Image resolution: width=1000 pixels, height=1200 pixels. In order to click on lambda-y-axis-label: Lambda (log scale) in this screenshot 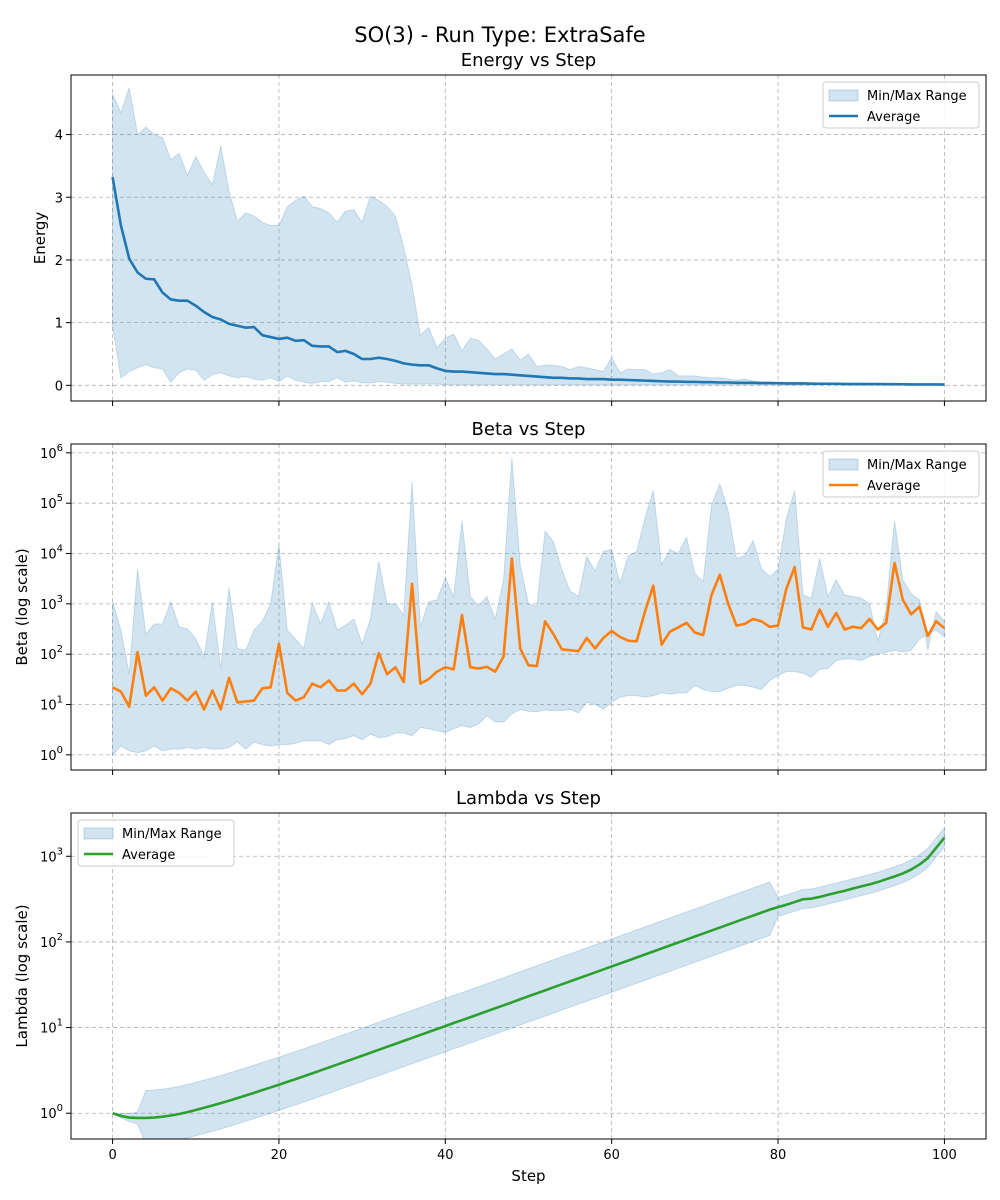, I will do `click(22, 975)`.